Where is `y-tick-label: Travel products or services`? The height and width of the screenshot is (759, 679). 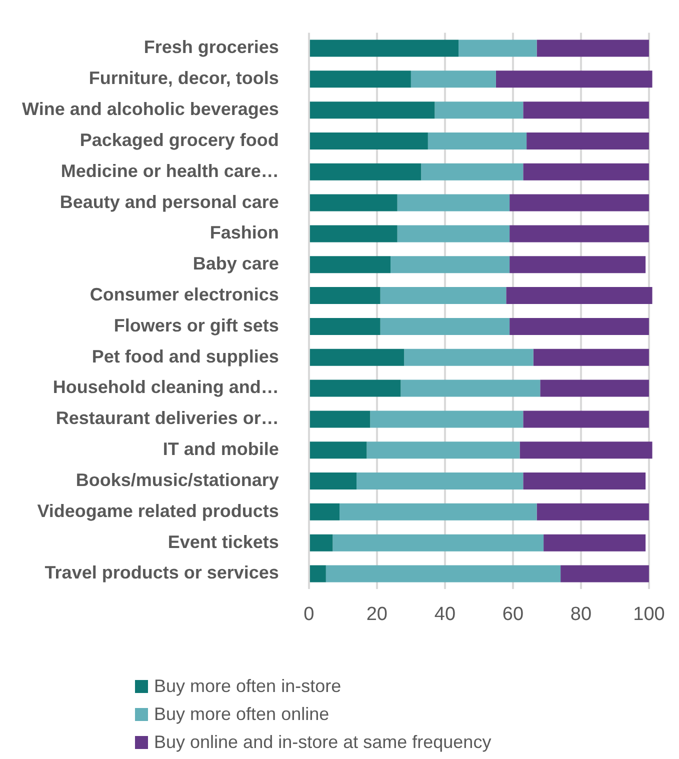 y-tick-label: Travel products or services is located at coordinates (161, 572).